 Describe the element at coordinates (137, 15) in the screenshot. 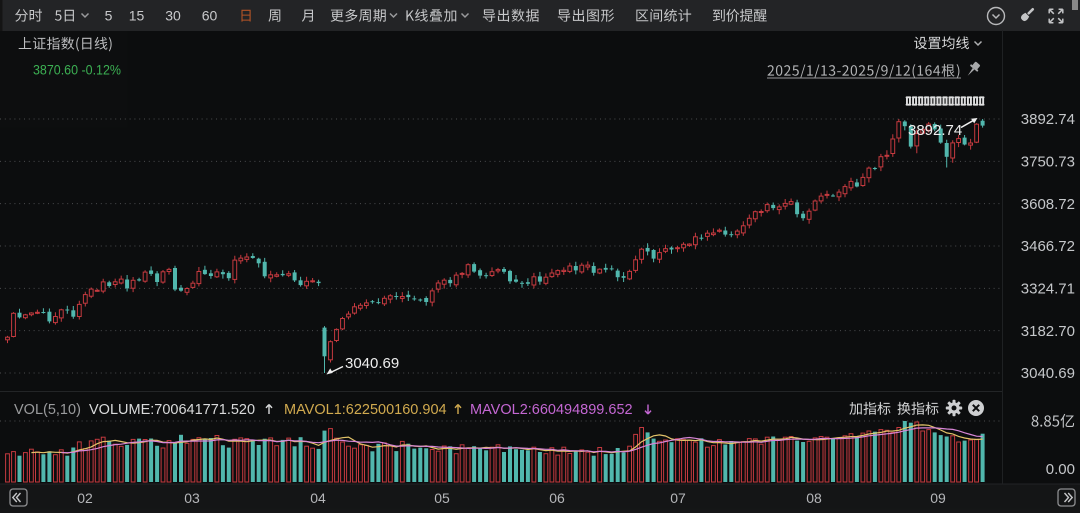

I see `svg-text: 15` at that location.